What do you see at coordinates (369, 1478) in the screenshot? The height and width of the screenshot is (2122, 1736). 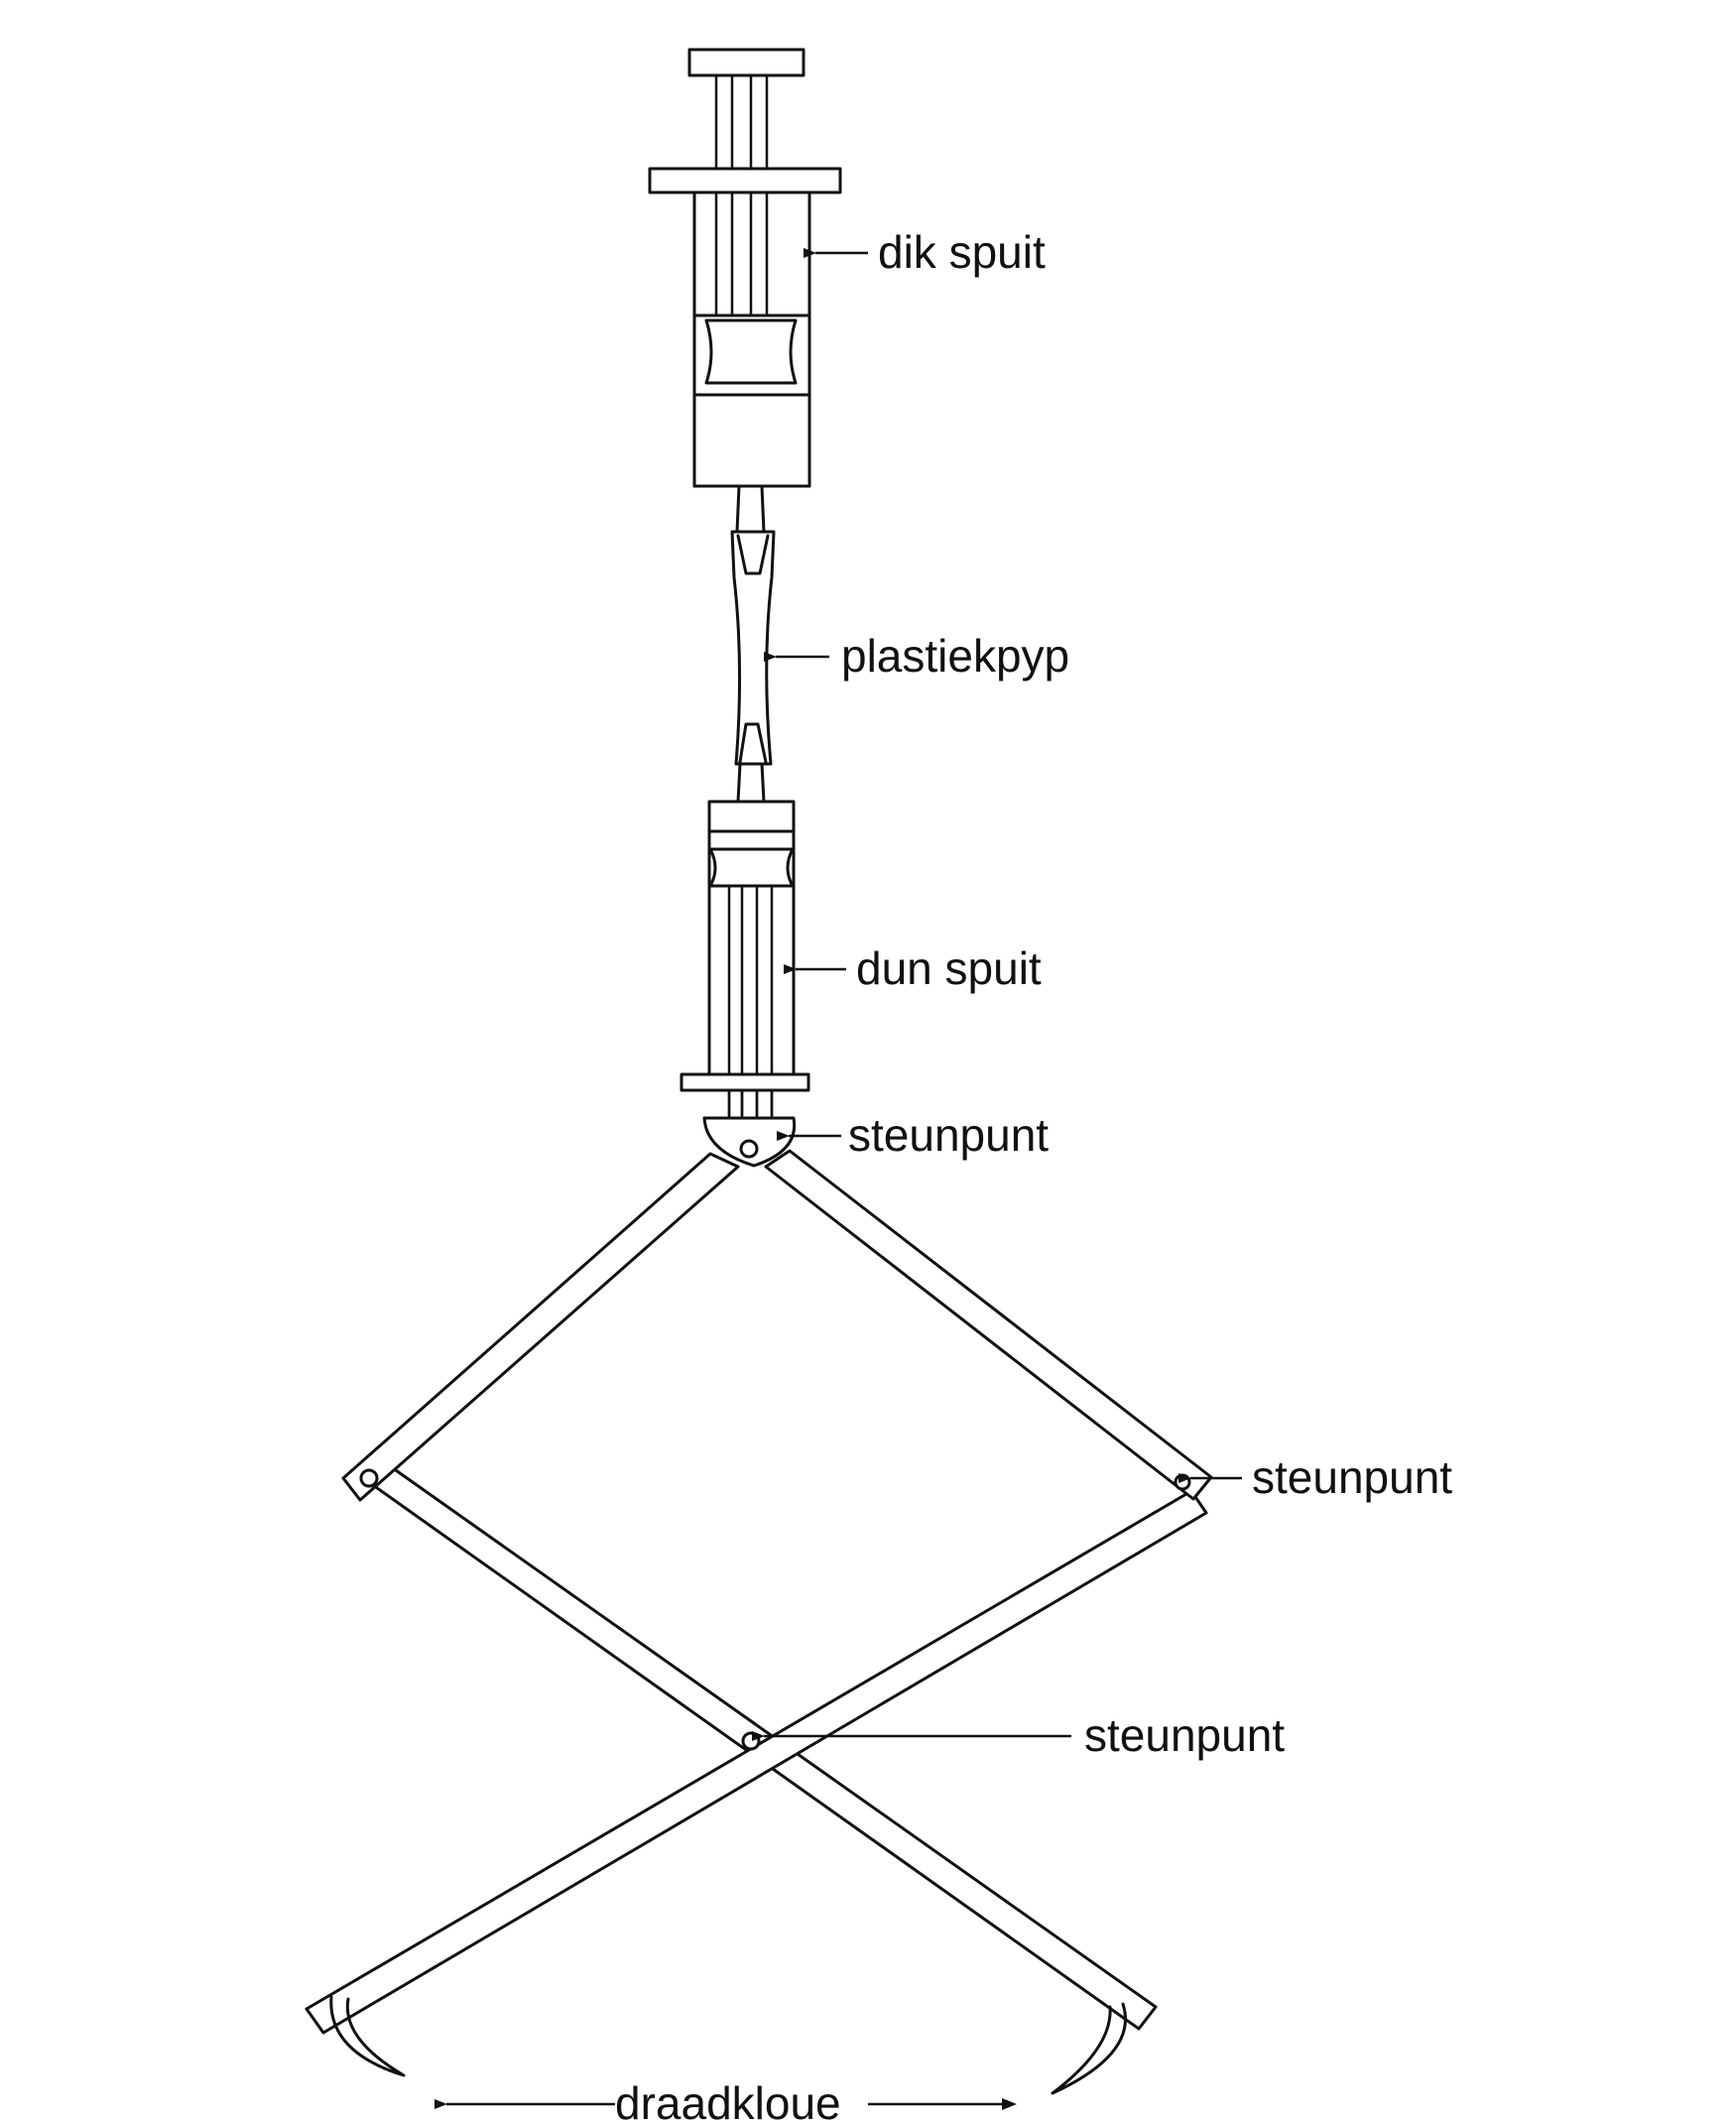 I see `pivot-hole-left` at bounding box center [369, 1478].